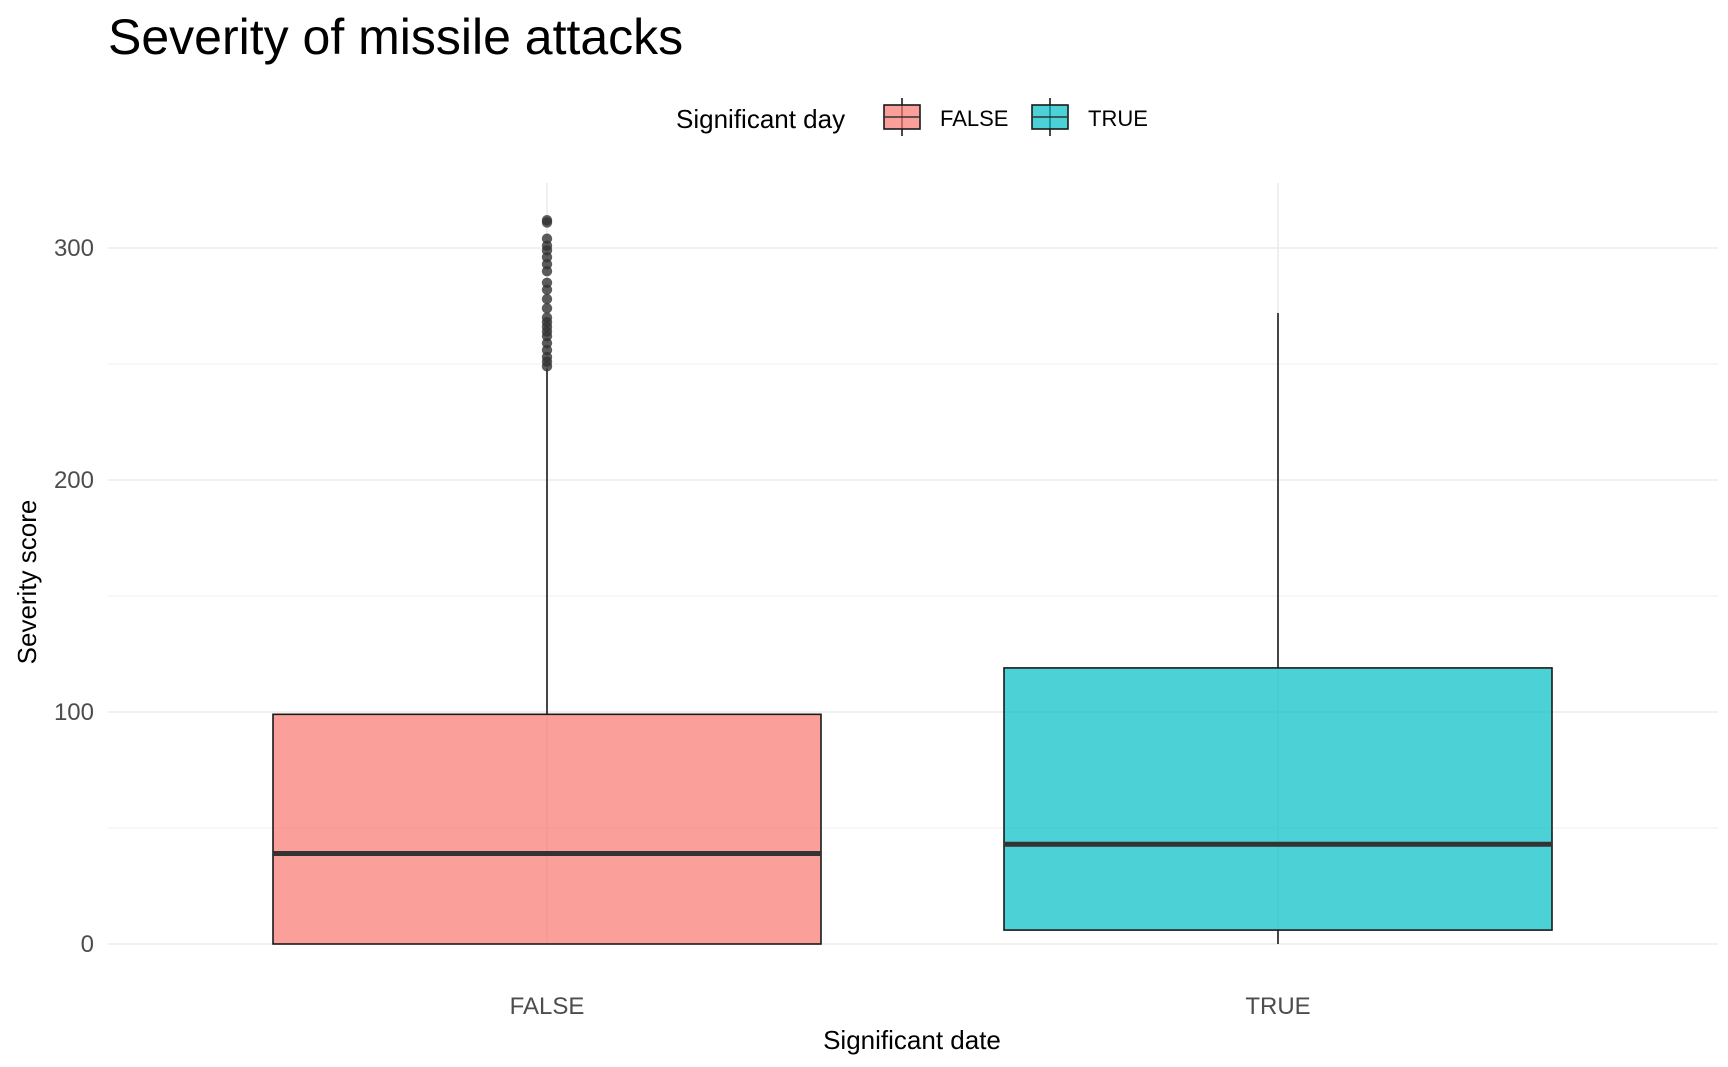 The width and height of the screenshot is (1728, 1067). Describe the element at coordinates (74, 248) in the screenshot. I see `y-tick-label: 300` at that location.